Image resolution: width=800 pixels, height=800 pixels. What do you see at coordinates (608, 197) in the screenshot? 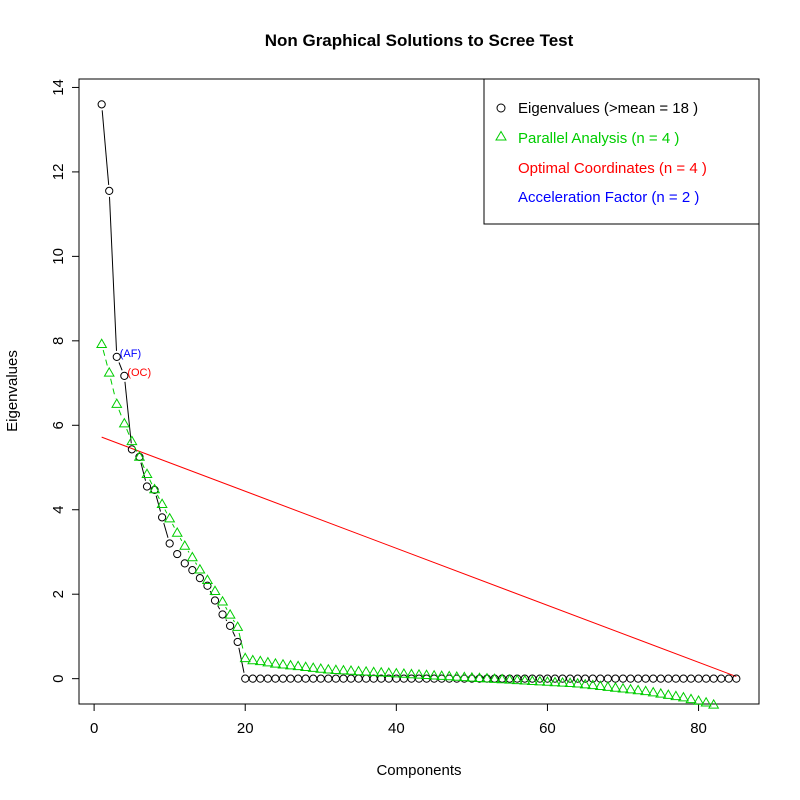
I see `legend-af-label: Acceleration Factor (n = 2 )` at bounding box center [608, 197].